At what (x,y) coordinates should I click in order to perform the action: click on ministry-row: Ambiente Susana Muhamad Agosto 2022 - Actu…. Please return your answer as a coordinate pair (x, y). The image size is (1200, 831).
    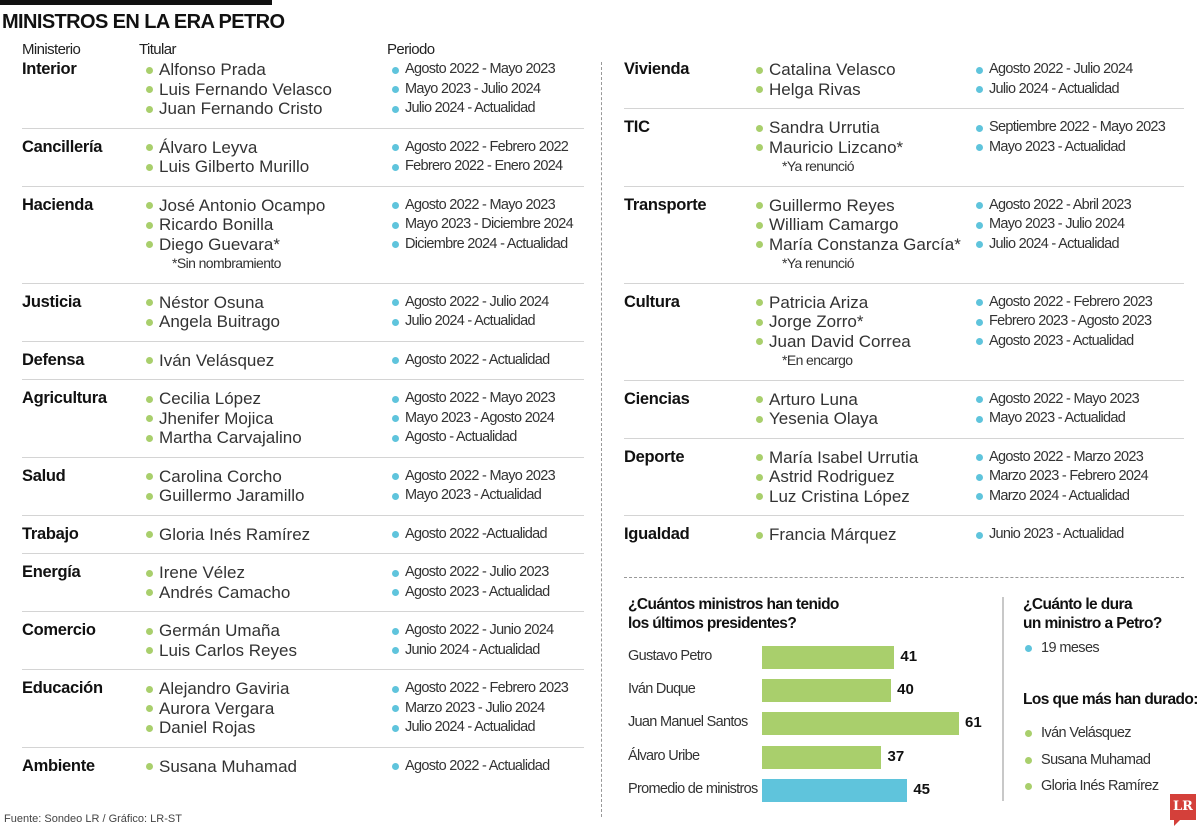
    Looking at the image, I should click on (303, 771).